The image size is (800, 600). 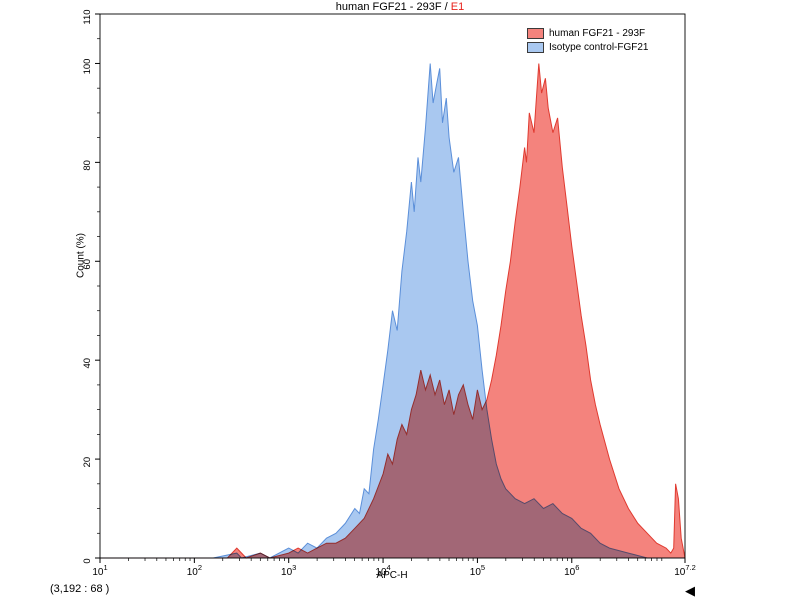 What do you see at coordinates (685, 570) in the screenshot?
I see `svg-text: 107.2` at bounding box center [685, 570].